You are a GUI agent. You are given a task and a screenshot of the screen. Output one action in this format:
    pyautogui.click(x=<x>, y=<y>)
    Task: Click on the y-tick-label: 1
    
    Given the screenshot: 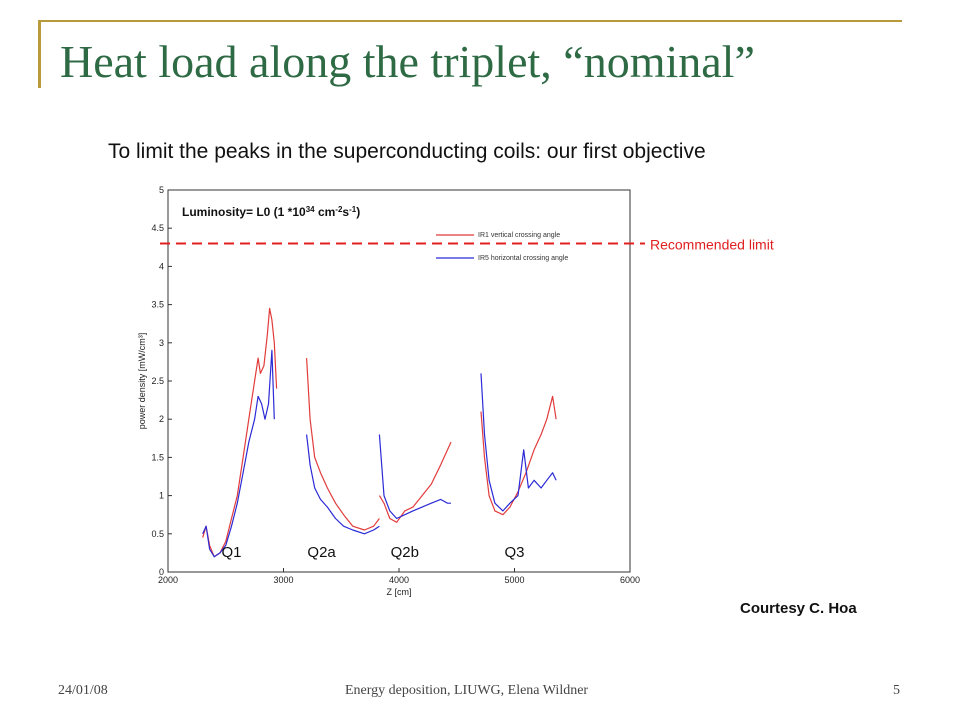 What is the action you would take?
    pyautogui.click(x=161, y=496)
    